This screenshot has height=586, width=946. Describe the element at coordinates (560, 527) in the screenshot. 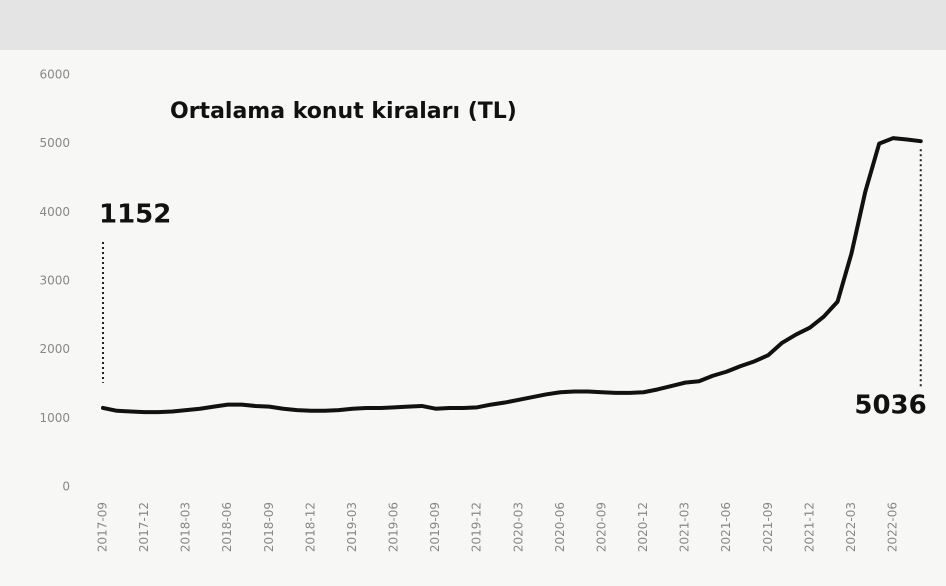

I see `x-tick-label: 2020-06` at that location.